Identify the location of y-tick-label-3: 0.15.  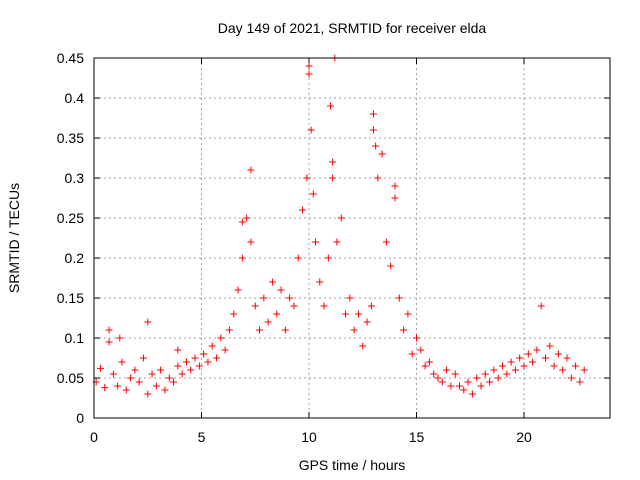
(70, 298).